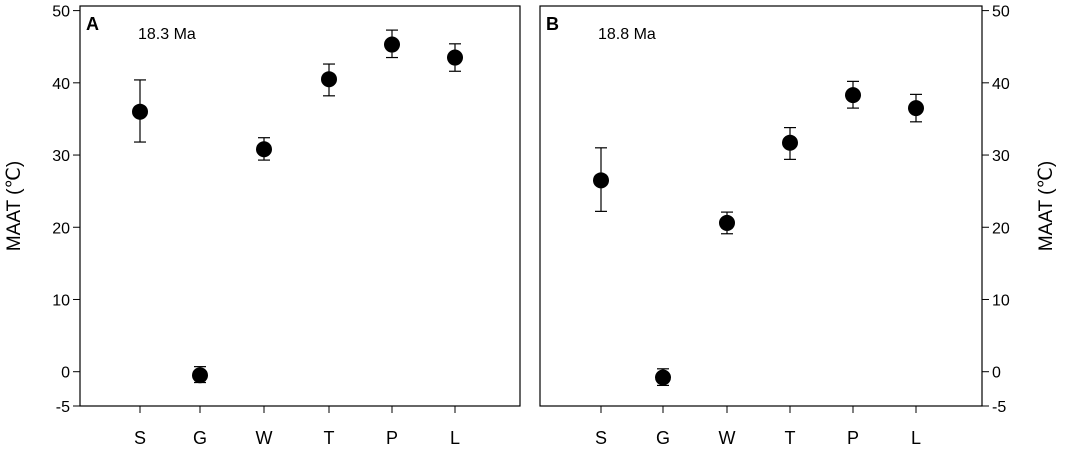 The height and width of the screenshot is (451, 1065). What do you see at coordinates (552, 24) in the screenshot?
I see `panel-label: B` at bounding box center [552, 24].